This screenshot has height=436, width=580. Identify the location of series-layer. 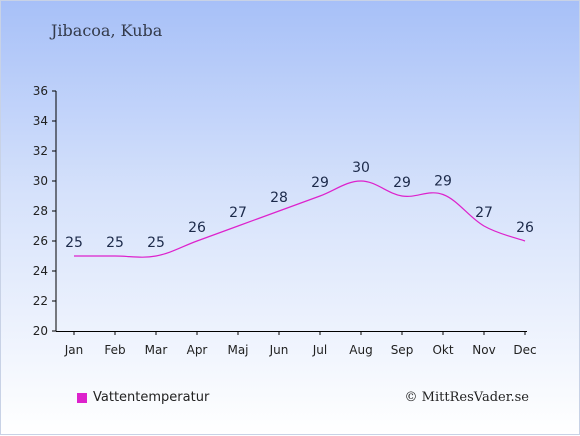
(300, 219).